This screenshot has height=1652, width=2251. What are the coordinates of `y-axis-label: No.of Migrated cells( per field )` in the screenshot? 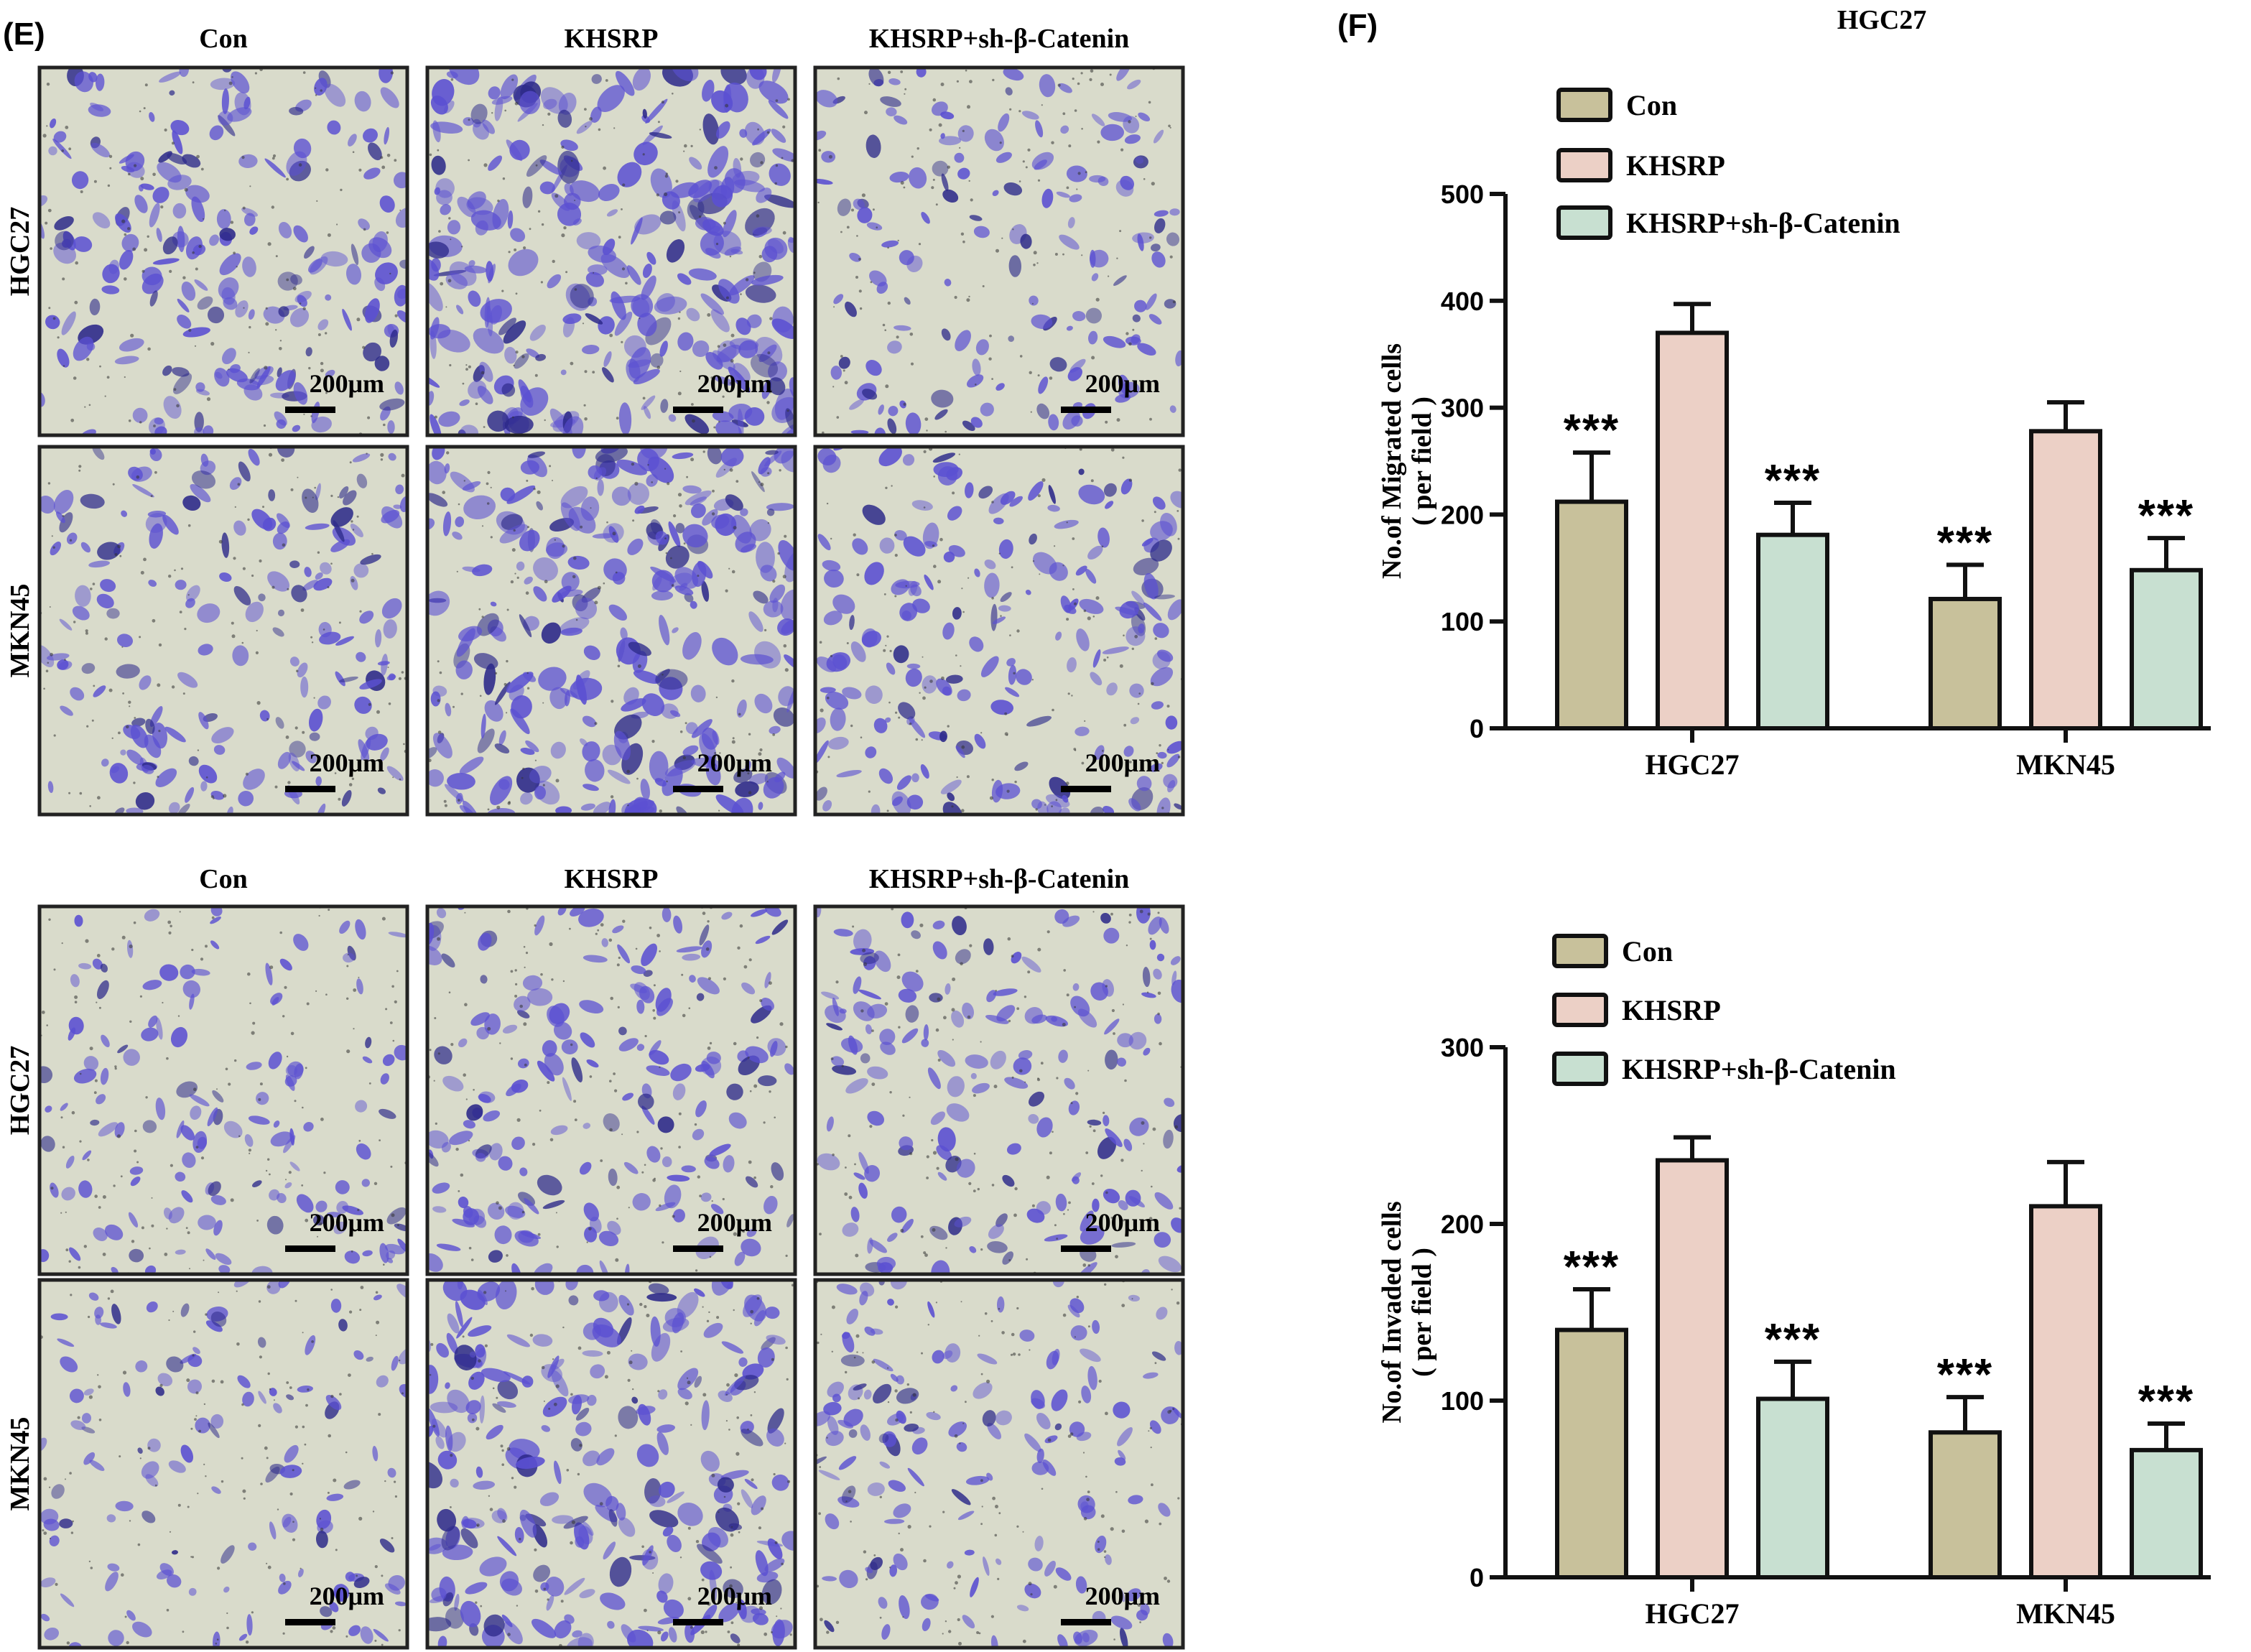 It's located at (1407, 461).